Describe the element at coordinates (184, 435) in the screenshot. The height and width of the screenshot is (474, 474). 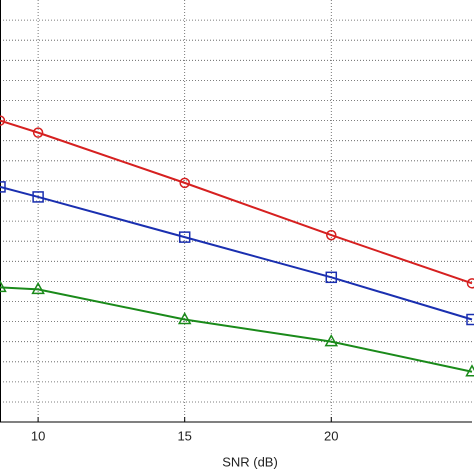
I see `x-tick-label: 15` at that location.